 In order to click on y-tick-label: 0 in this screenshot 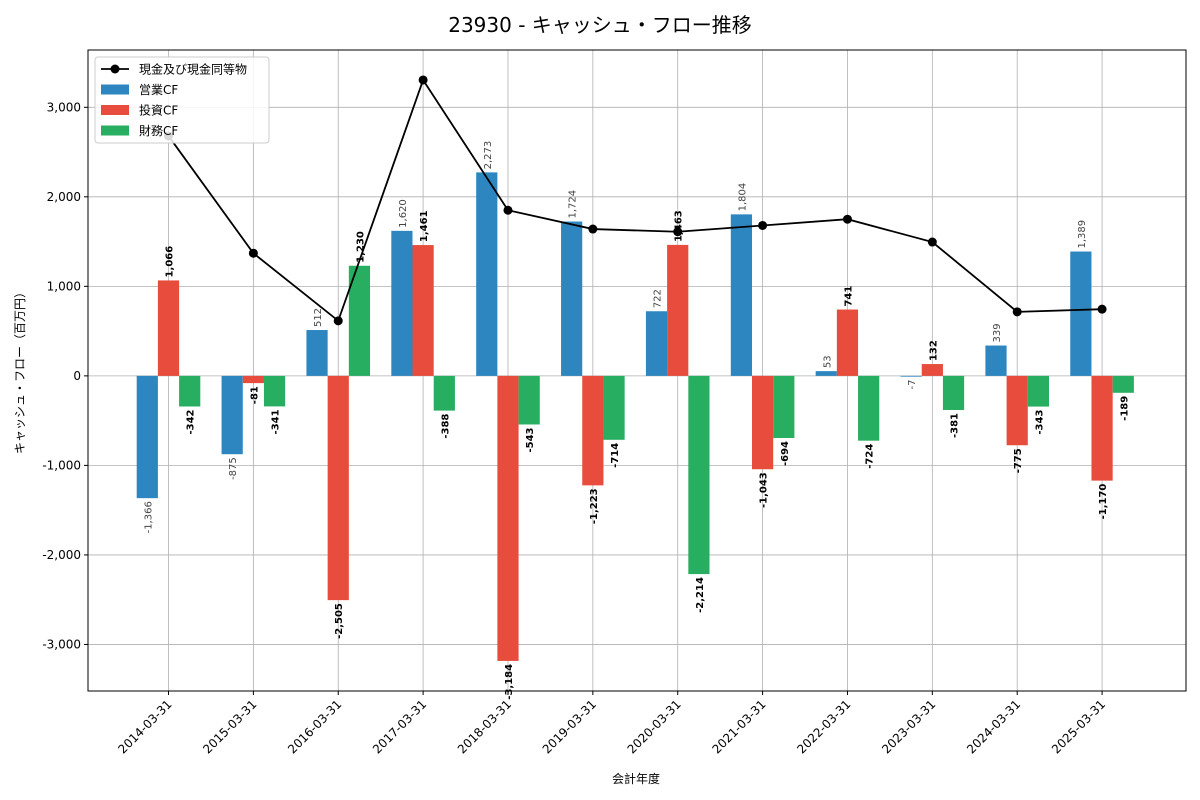, I will do `click(77, 376)`.